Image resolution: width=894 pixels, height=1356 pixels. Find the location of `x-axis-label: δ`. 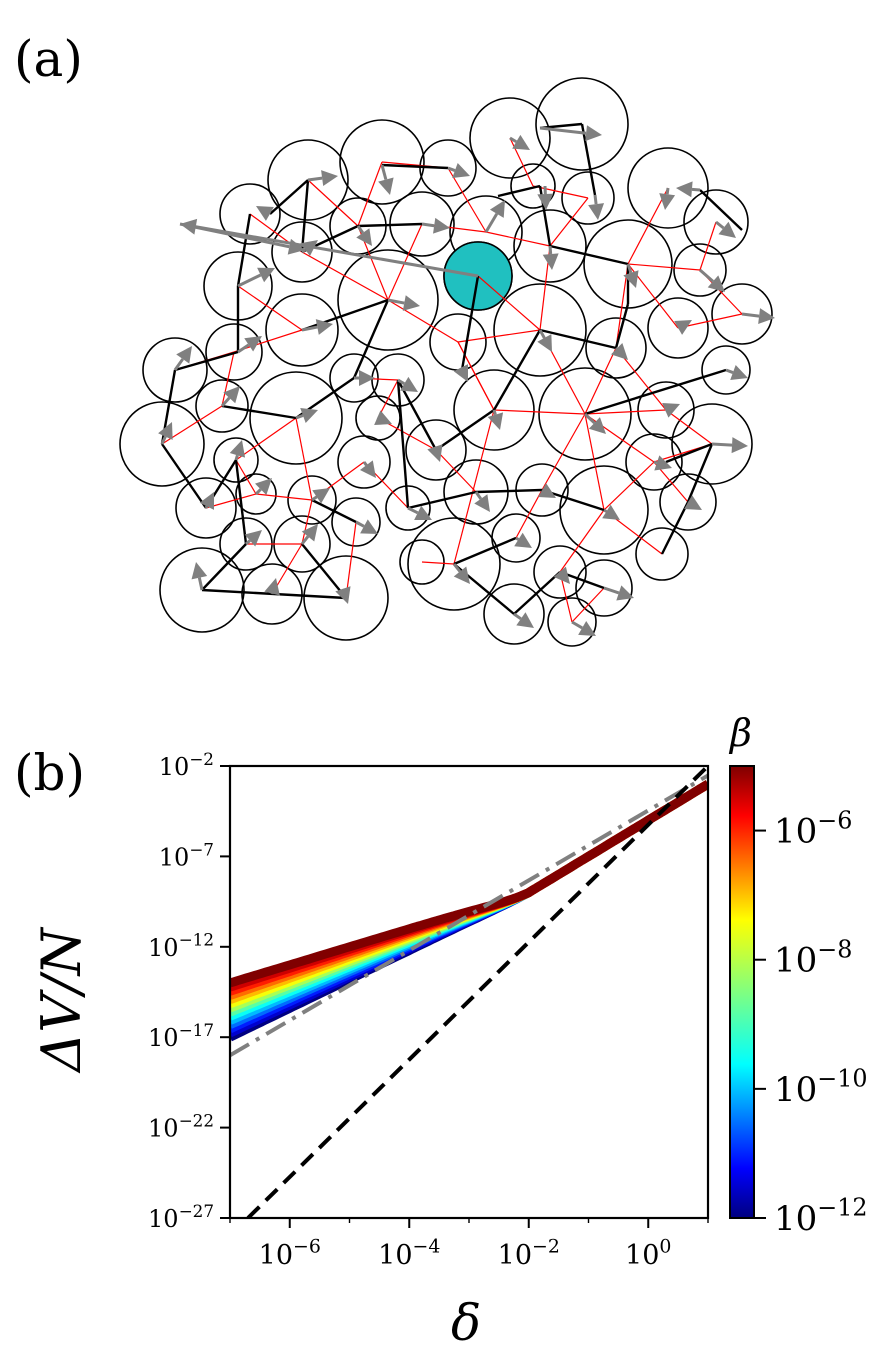

x-axis-label: δ is located at coordinates (466, 1323).